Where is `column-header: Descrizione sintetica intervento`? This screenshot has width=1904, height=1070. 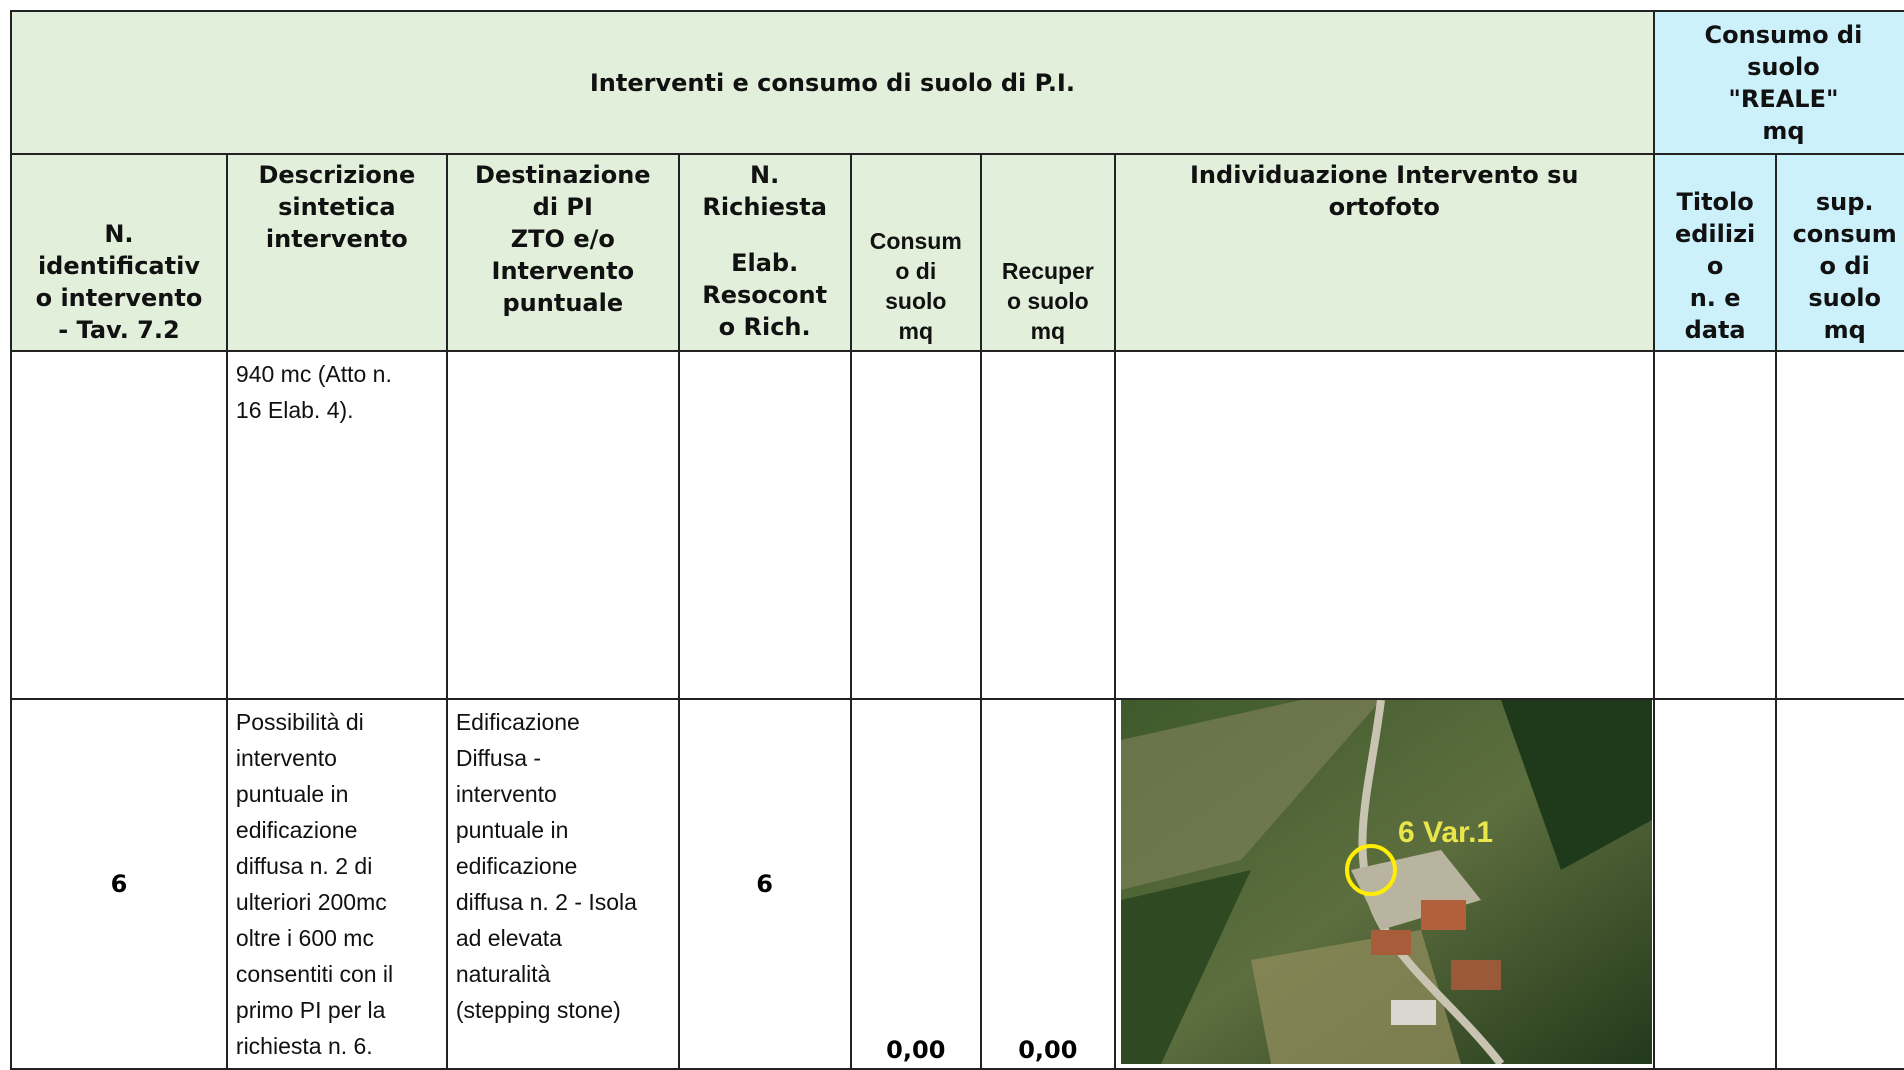 column-header: Descrizione sintetica intervento is located at coordinates (336, 252).